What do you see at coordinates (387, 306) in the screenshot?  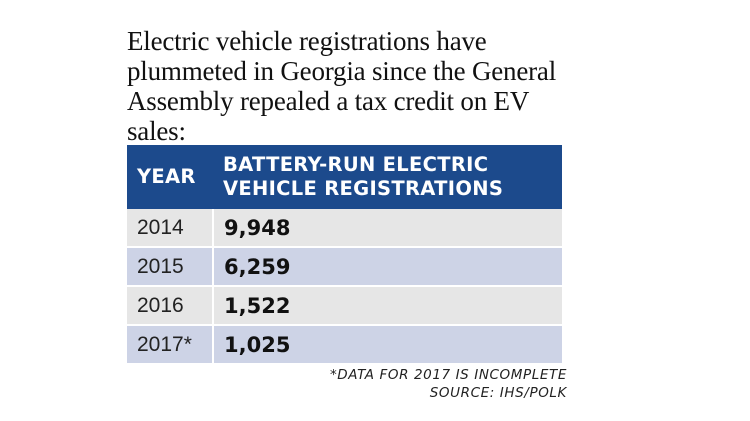 I see `registrations-value-cell: 1,522` at bounding box center [387, 306].